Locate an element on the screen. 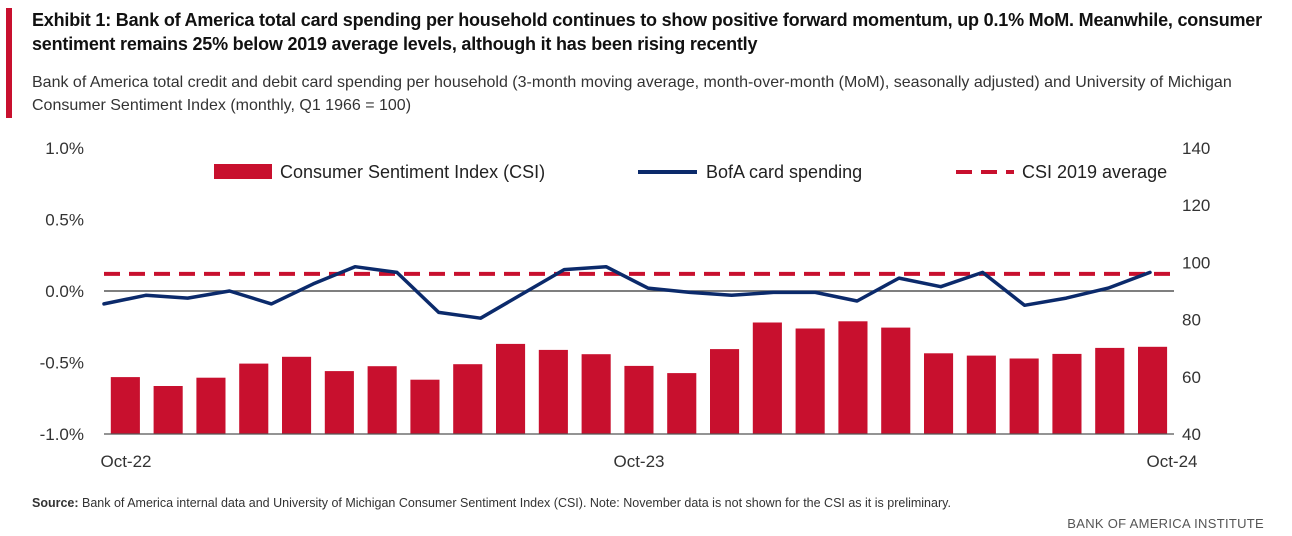 This screenshot has height=536, width=1292. left-axis-tick-label: -1.0% is located at coordinates (62, 434).